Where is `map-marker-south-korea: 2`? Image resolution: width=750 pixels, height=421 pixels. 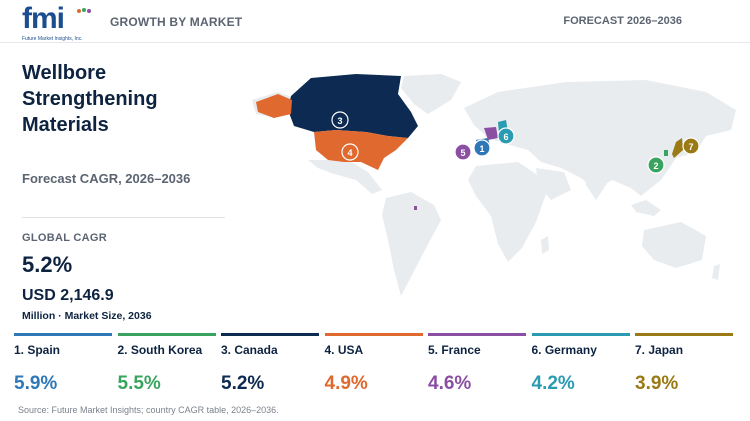 map-marker-south-korea: 2 is located at coordinates (656, 165).